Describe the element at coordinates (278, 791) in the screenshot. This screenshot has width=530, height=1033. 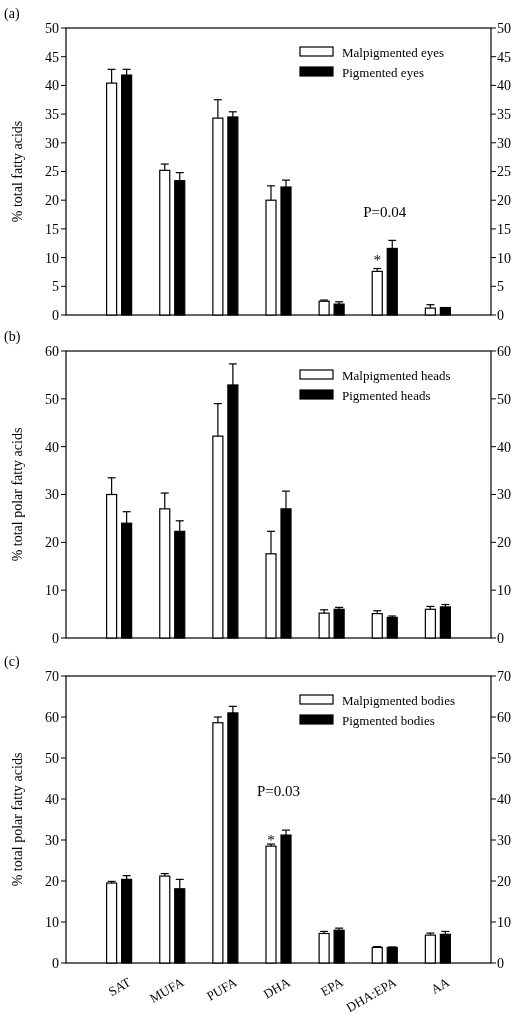
I see `annotation: P=0.03` at that location.